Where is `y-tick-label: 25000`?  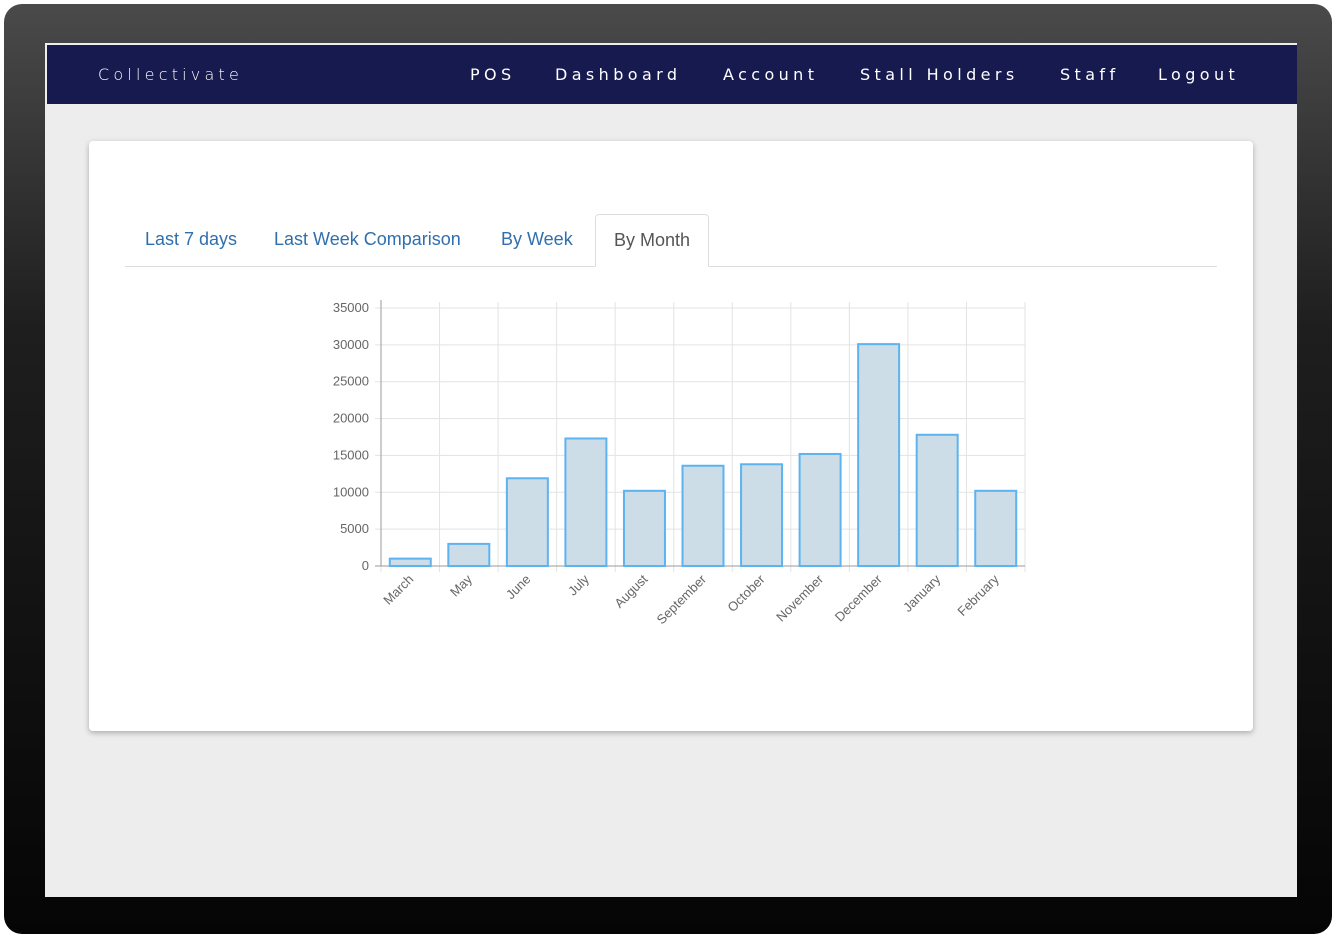 y-tick-label: 25000 is located at coordinates (351, 381).